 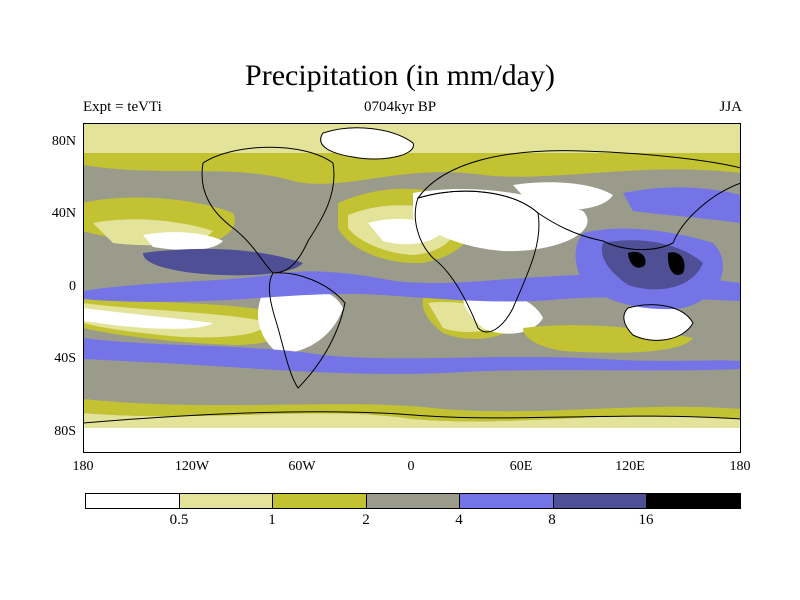 I want to click on antarctic-edge-band, so click(x=412, y=420).